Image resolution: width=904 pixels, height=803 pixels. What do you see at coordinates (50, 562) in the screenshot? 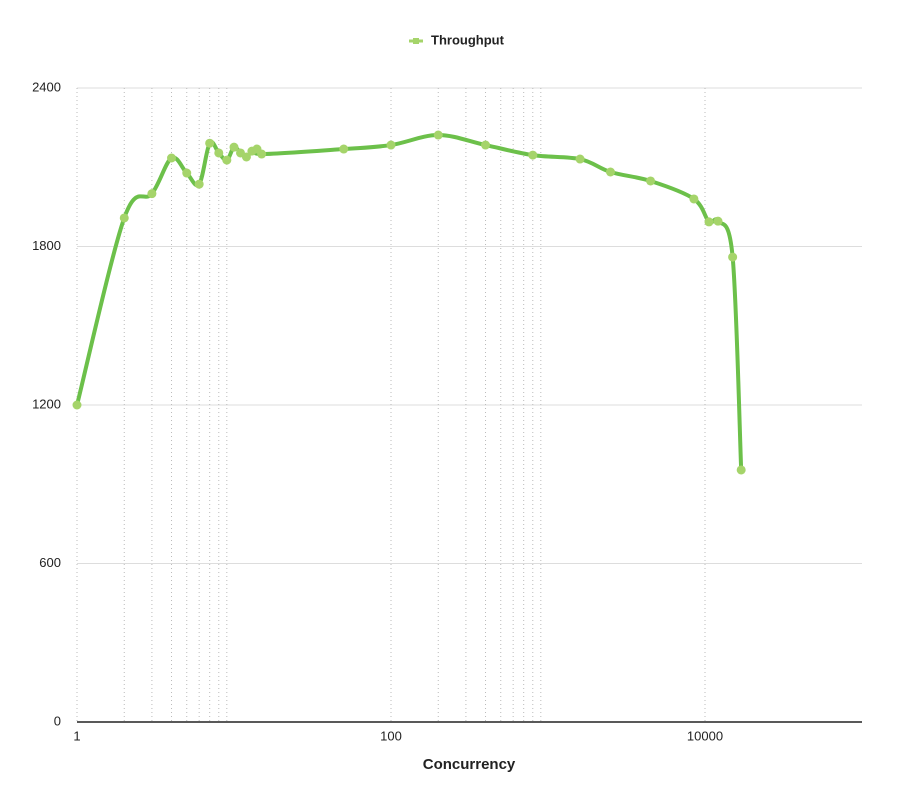
I see `y-tick-label: 600` at bounding box center [50, 562].